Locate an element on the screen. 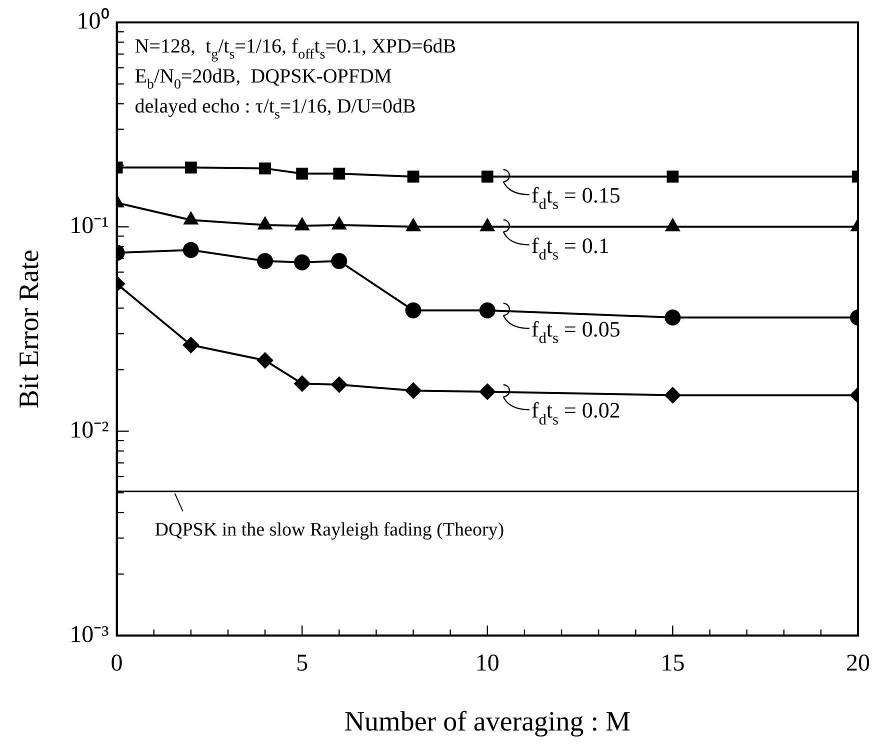  x-axis-title: Number of averaging : M is located at coordinates (487, 722).